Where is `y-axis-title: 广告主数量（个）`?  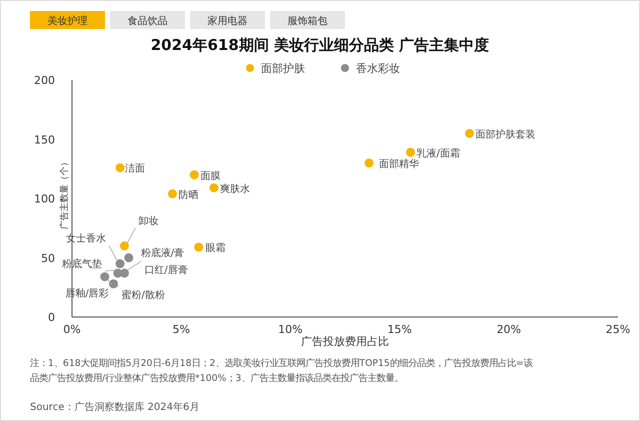
y-axis-title: 广告主数量（个） is located at coordinates (64, 194).